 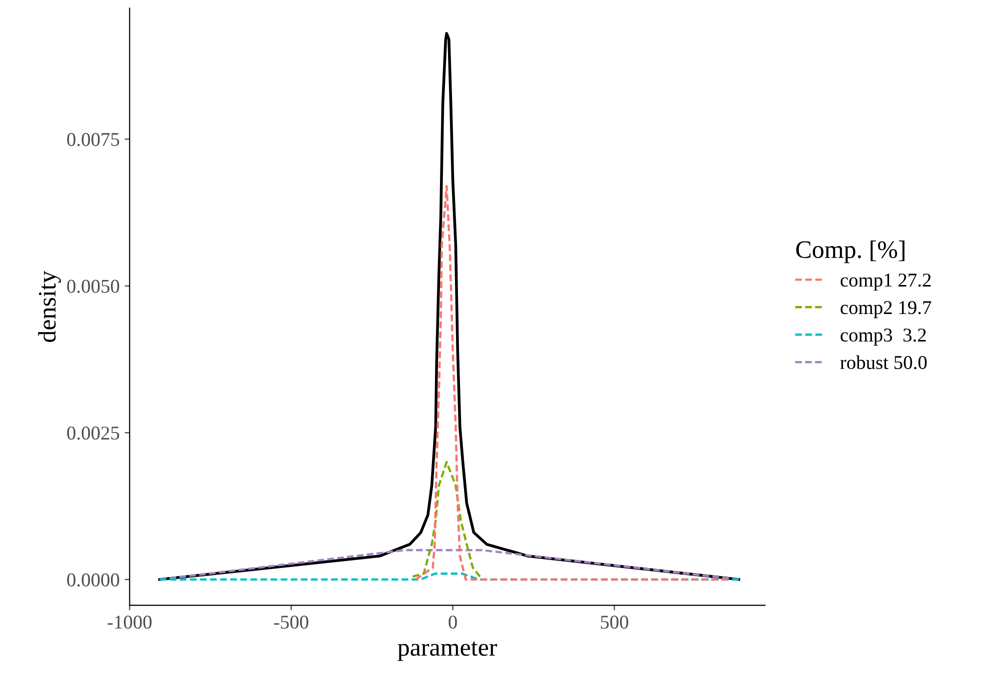 I want to click on legend-title: Comp. [%], so click(x=850, y=252).